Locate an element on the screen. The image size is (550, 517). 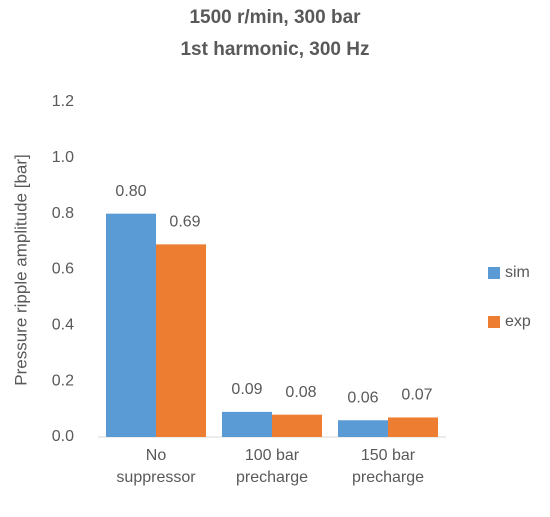
y-tick-label: 1.0 is located at coordinates (63, 157).